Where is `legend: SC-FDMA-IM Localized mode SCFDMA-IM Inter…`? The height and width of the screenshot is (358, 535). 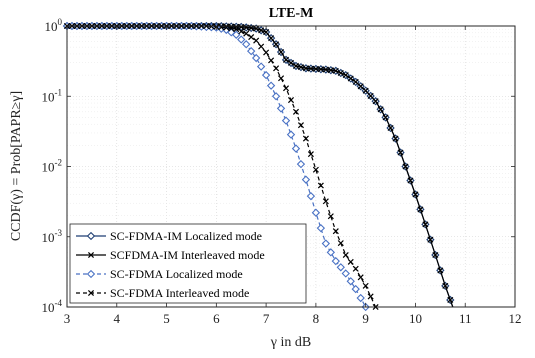 legend: SC-FDMA-IM Localized mode SCFDMA-IM Inter… is located at coordinates (188, 263).